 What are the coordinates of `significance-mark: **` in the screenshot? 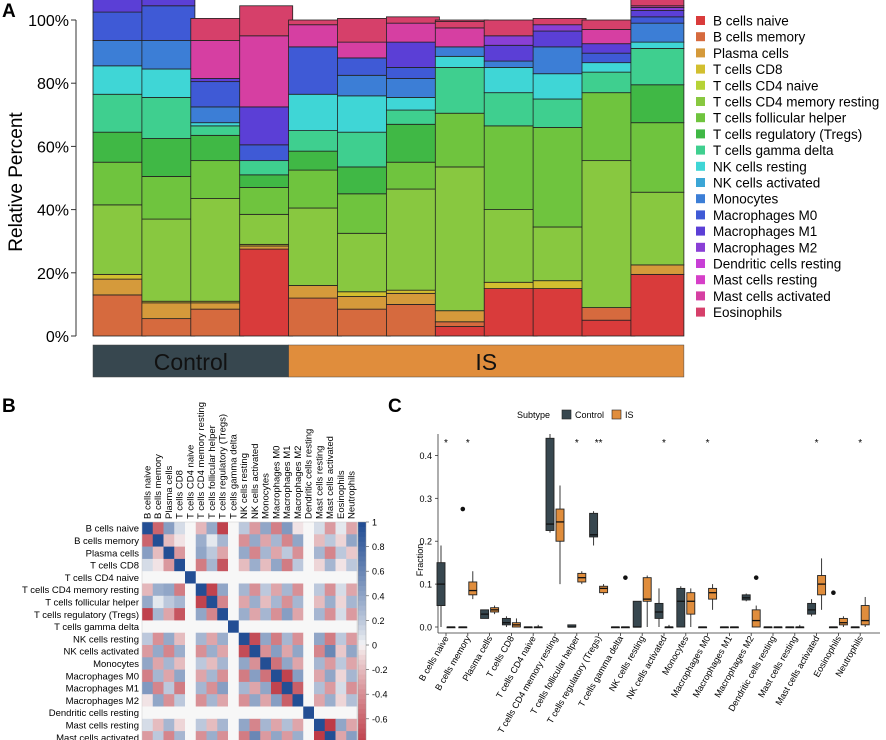 It's located at (599, 443).